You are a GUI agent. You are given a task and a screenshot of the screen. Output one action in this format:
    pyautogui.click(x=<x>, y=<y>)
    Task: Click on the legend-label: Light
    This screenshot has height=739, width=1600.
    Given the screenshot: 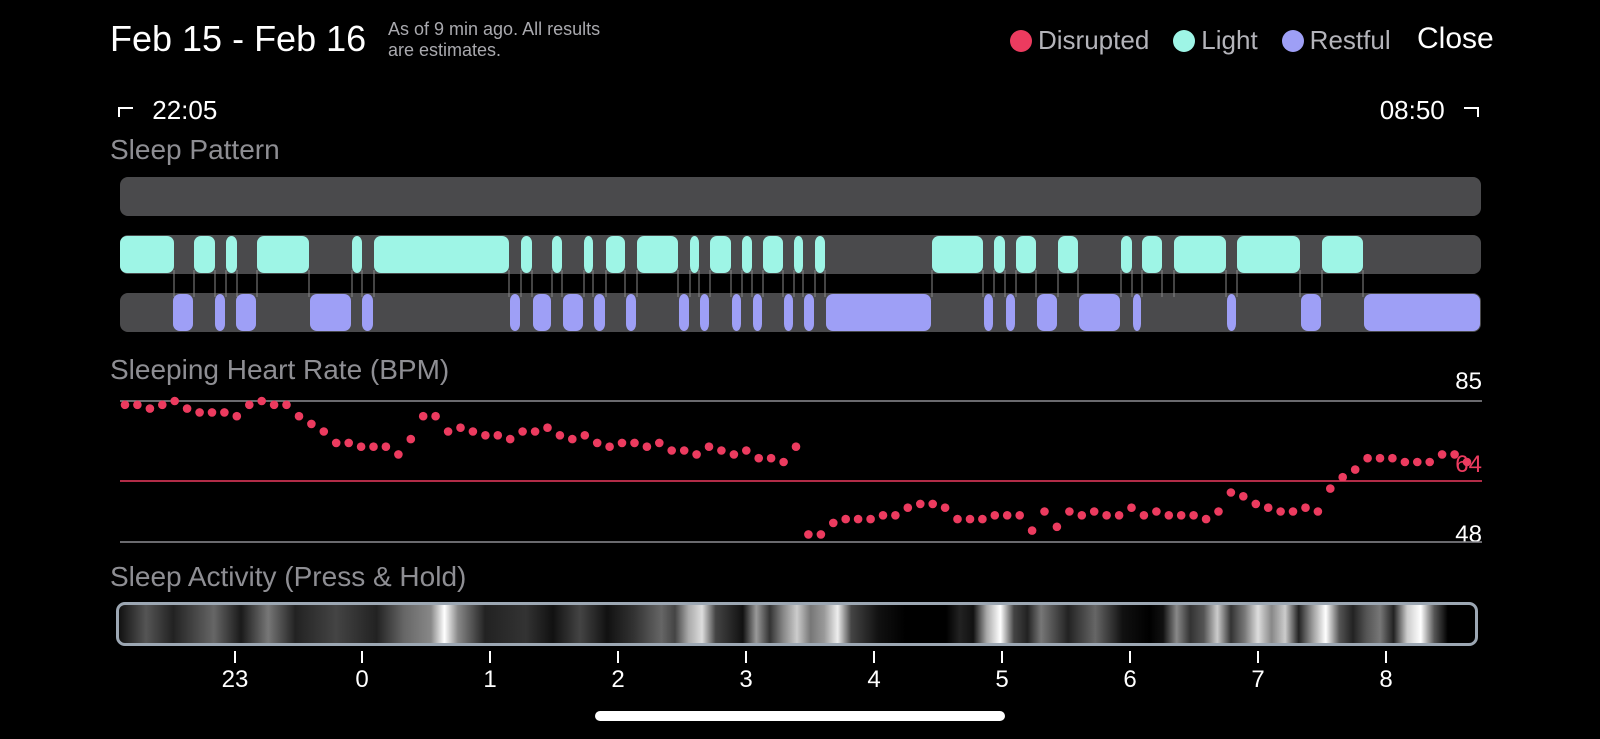 What is the action you would take?
    pyautogui.click(x=1229, y=40)
    